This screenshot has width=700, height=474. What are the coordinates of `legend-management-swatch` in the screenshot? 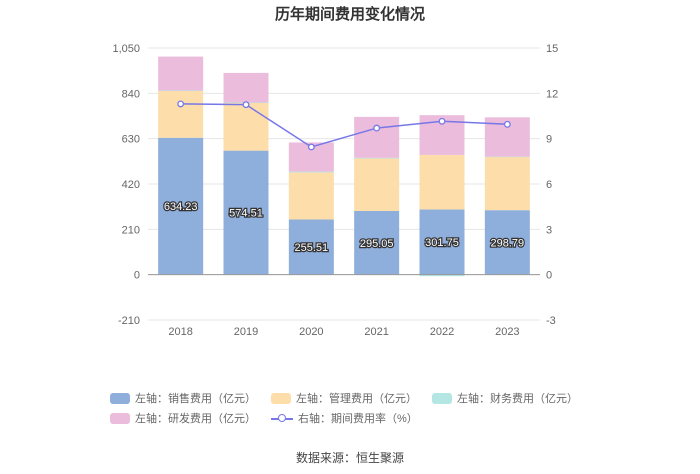 It's located at (281, 398).